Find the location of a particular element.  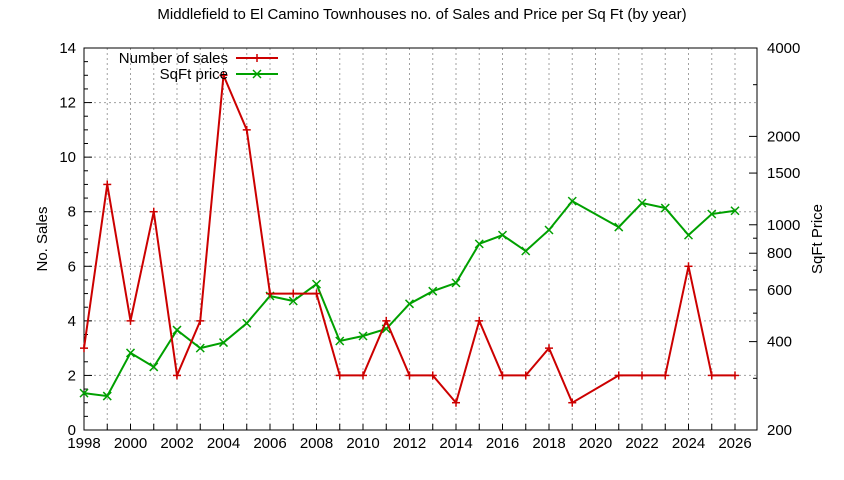

y2-tick-label: 800 is located at coordinates (779, 253).